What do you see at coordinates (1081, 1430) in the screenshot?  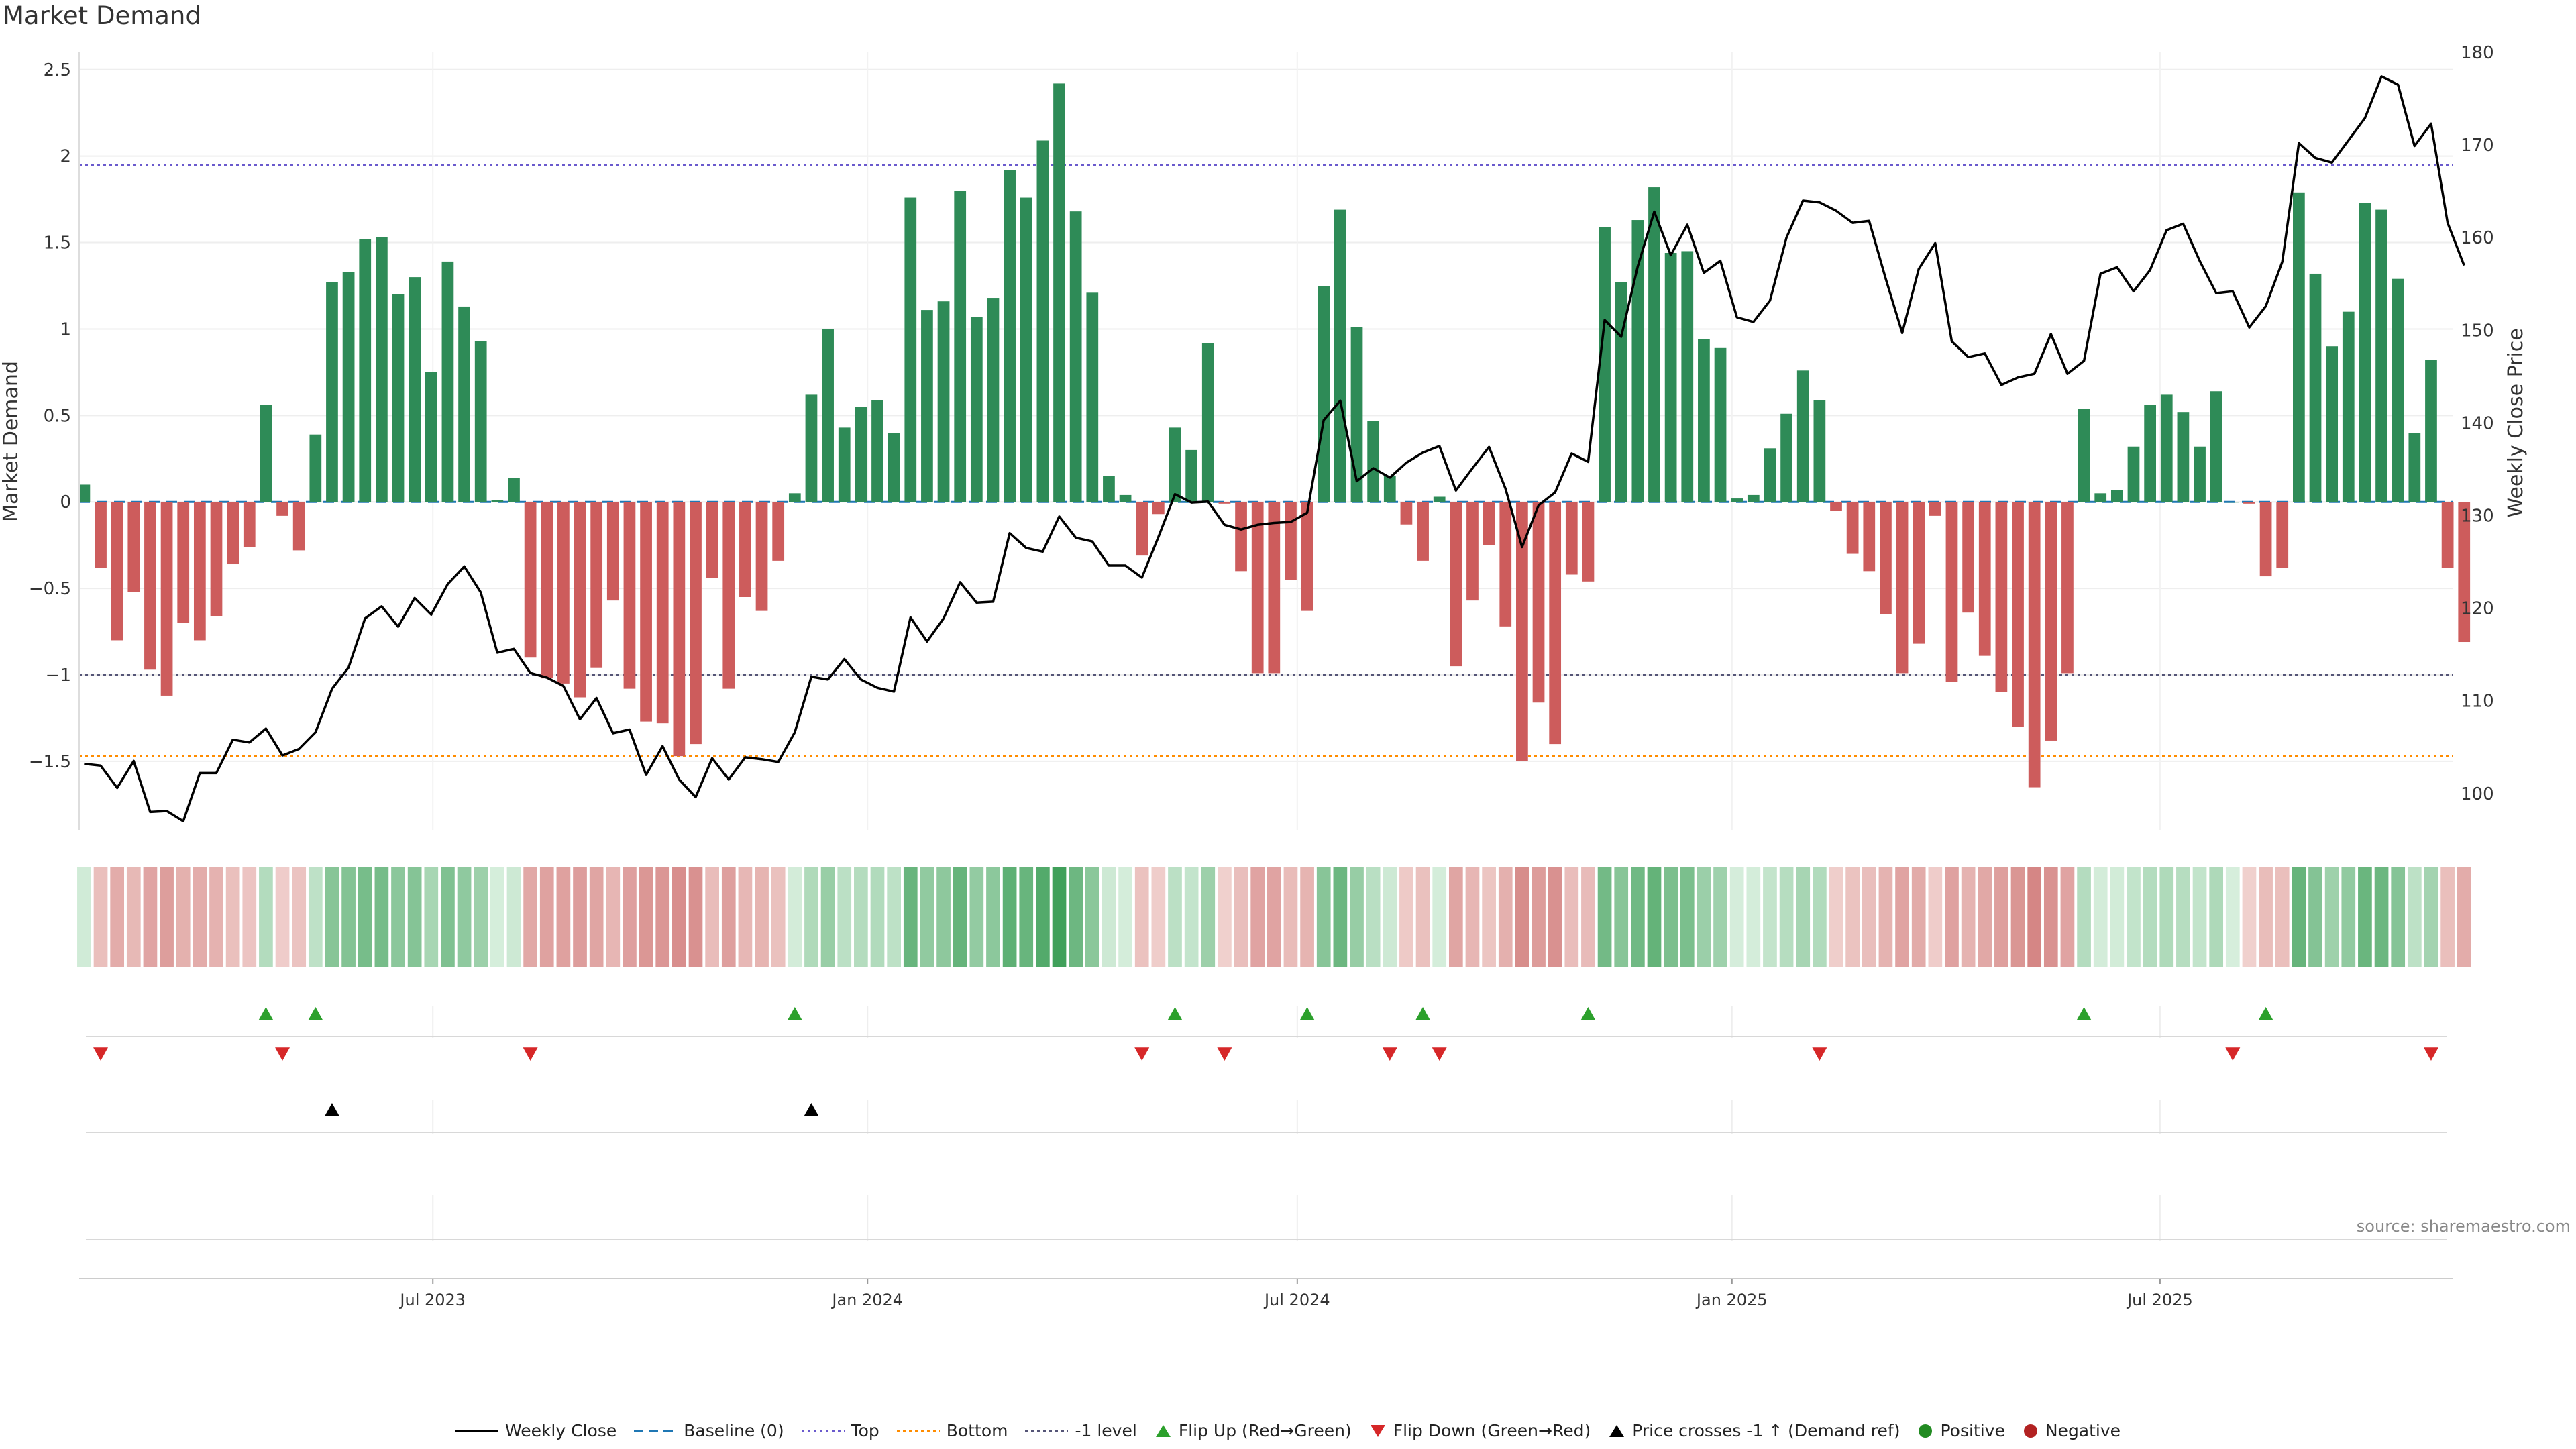 I see `legend-item-minus1: -1 level` at bounding box center [1081, 1430].